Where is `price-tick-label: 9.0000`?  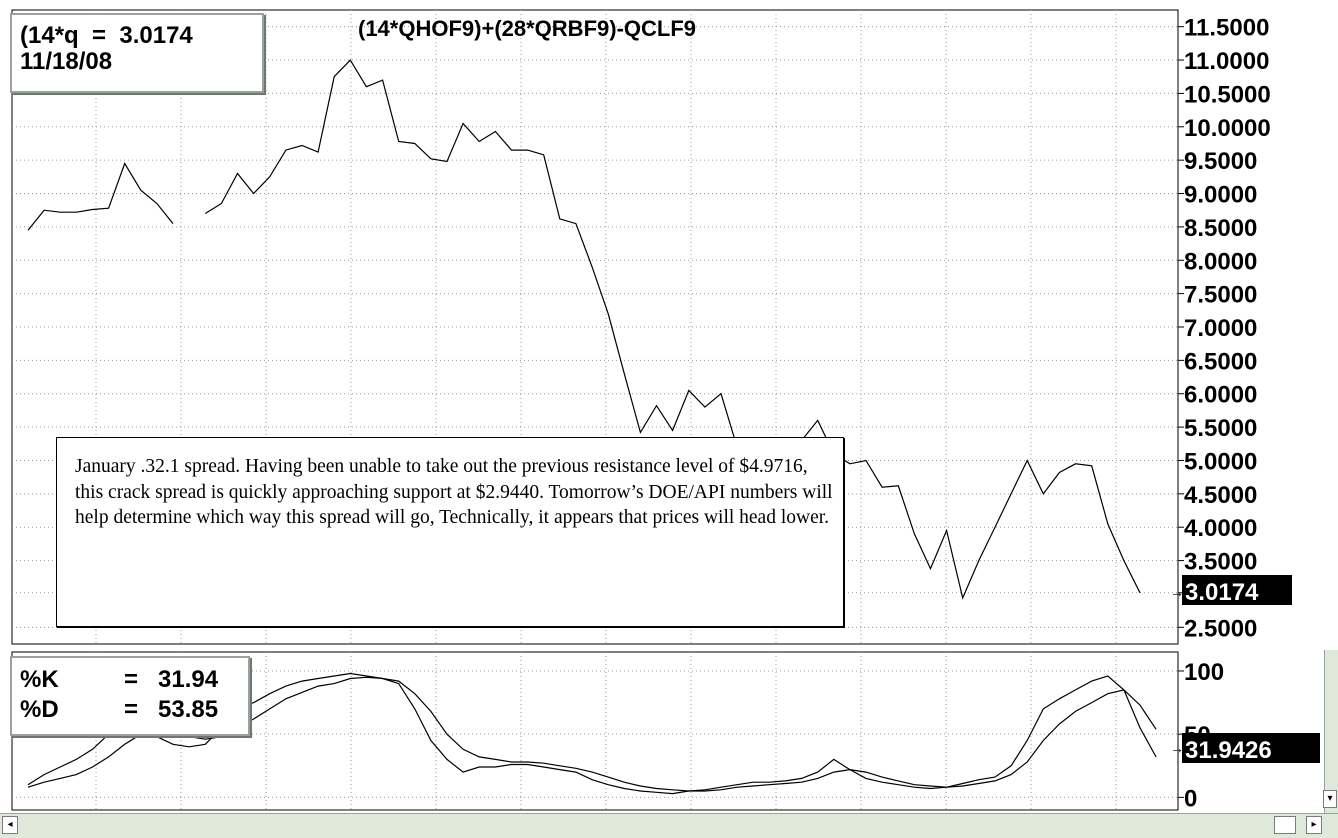
price-tick-label: 9.0000 is located at coordinates (1220, 195).